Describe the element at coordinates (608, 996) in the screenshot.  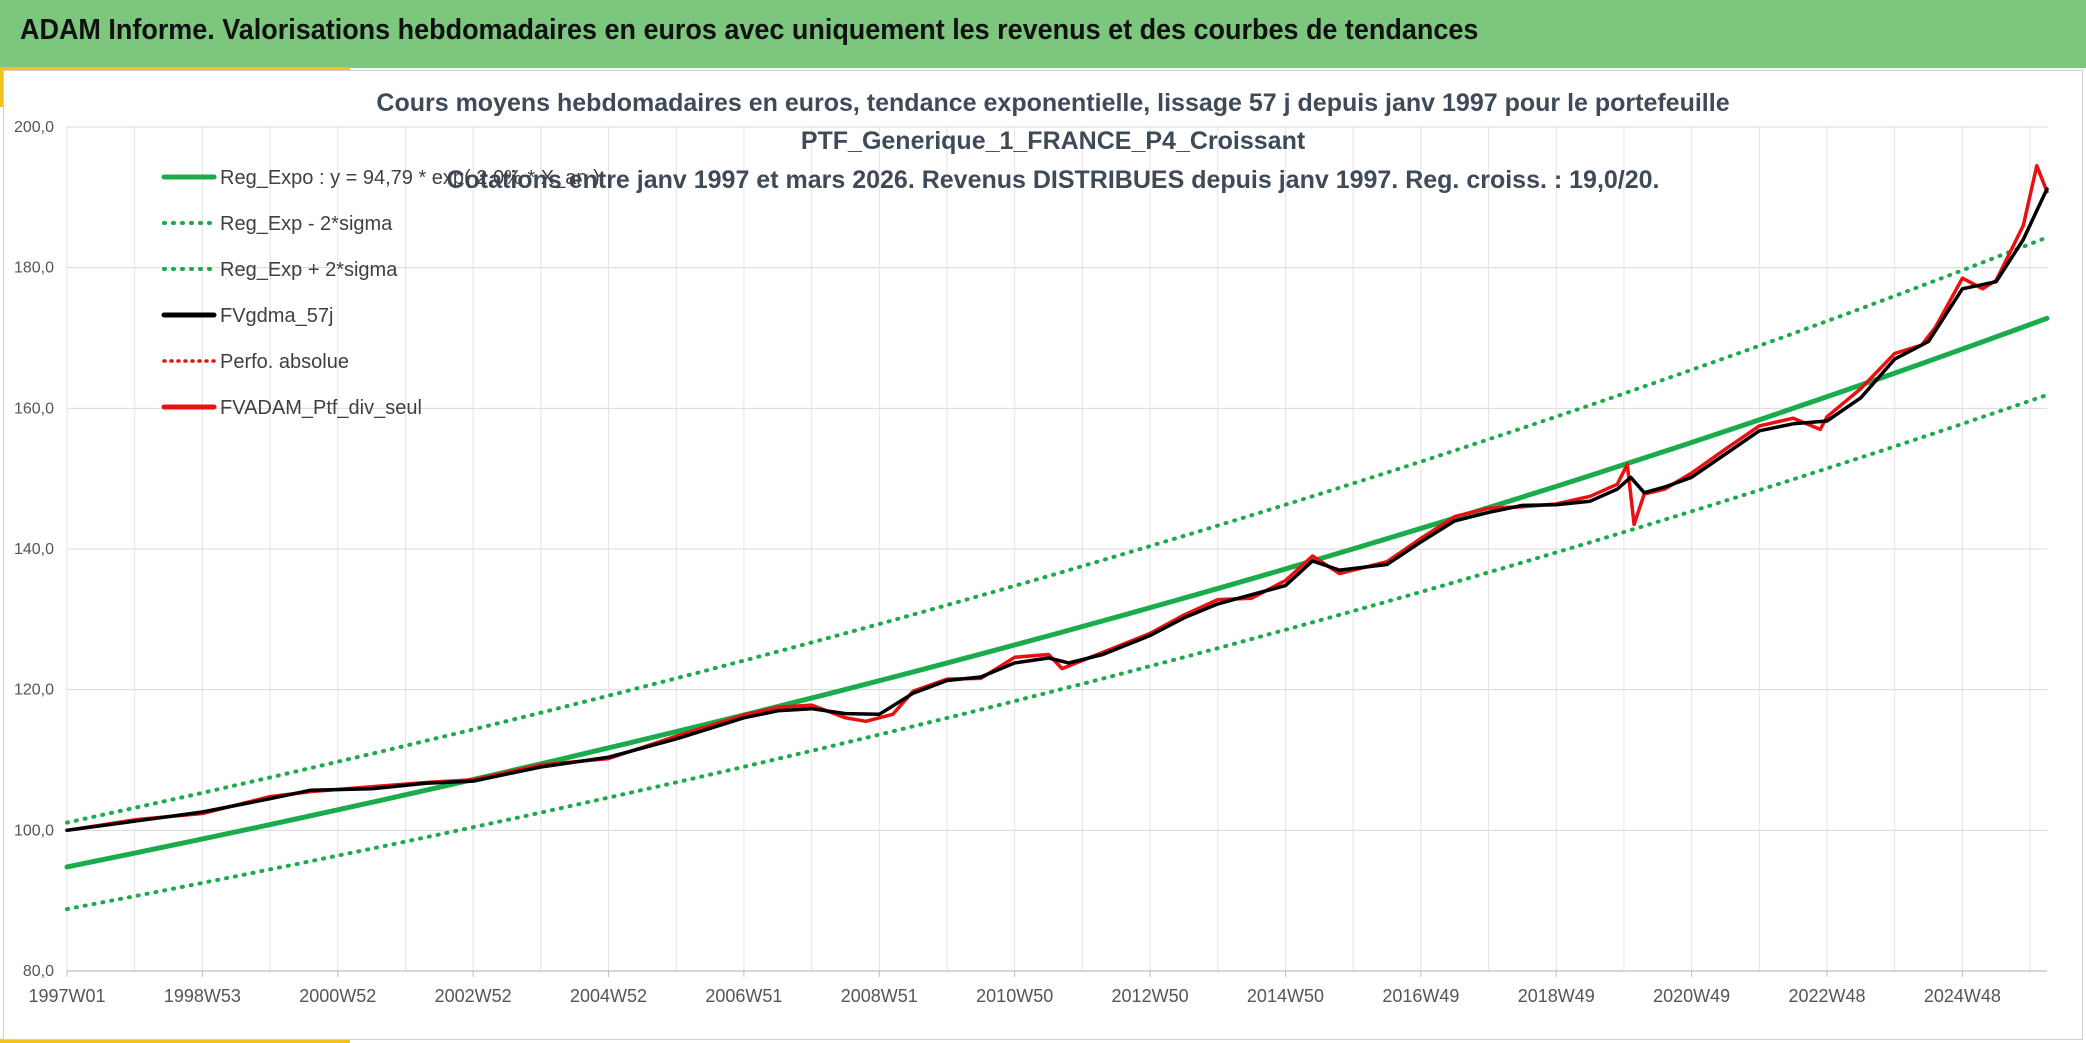
I see `x-tick-label: 2004W52` at that location.